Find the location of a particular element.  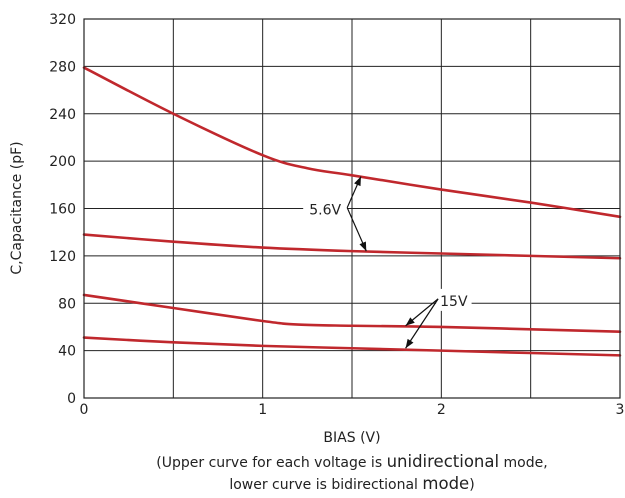

annotation-layer: 5.6V 15V is located at coordinates (387, 262).